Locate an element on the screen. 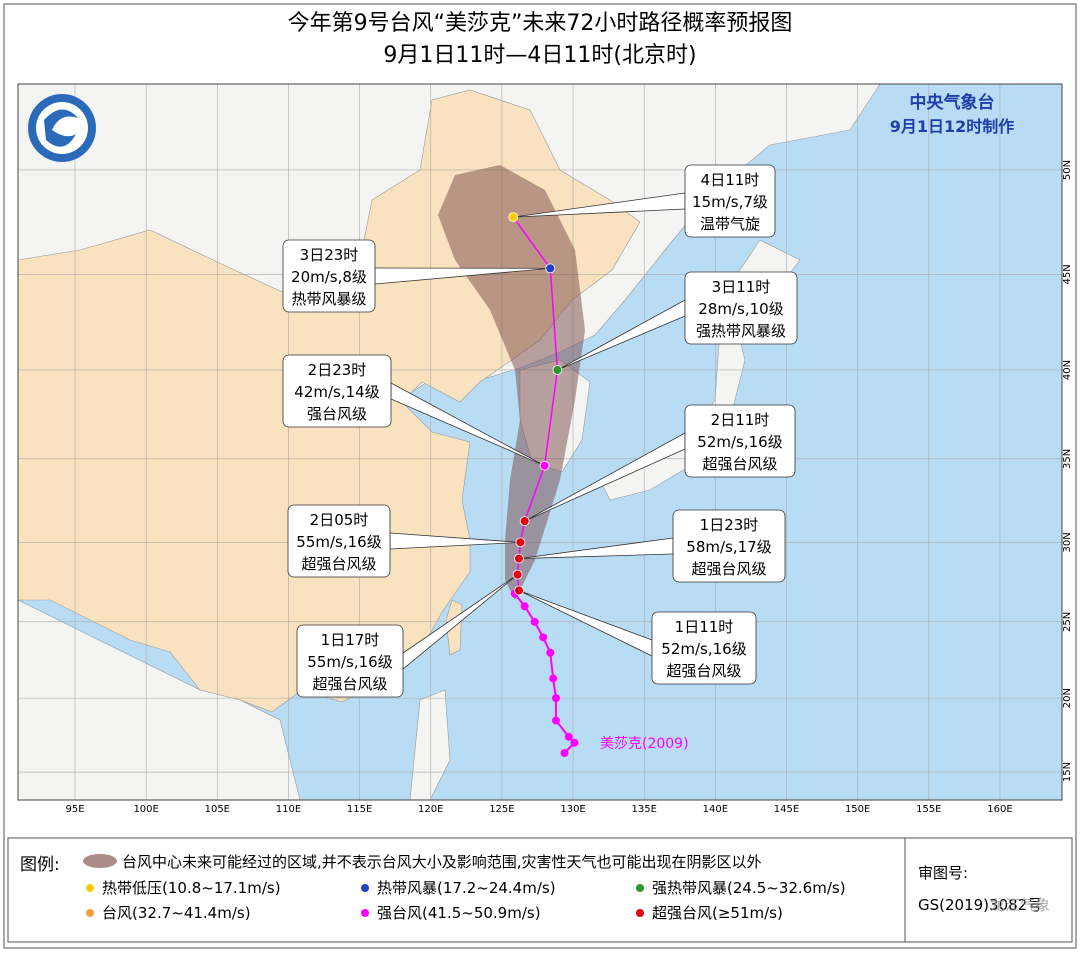 This screenshot has width=1080, height=956. title: 今年第9号台风“美莎克”未来72小时路径概率预报图 is located at coordinates (540, 23).